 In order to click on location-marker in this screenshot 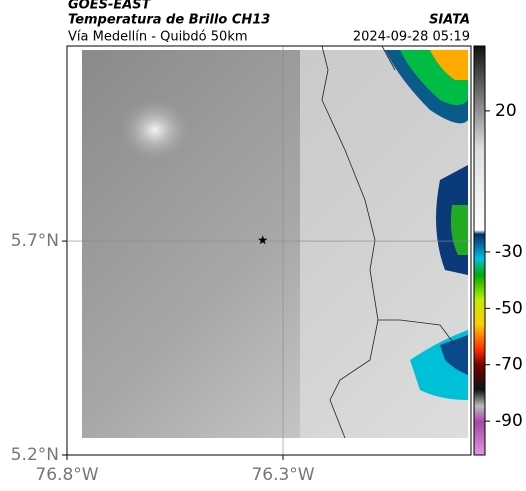, I will do `click(263, 240)`.